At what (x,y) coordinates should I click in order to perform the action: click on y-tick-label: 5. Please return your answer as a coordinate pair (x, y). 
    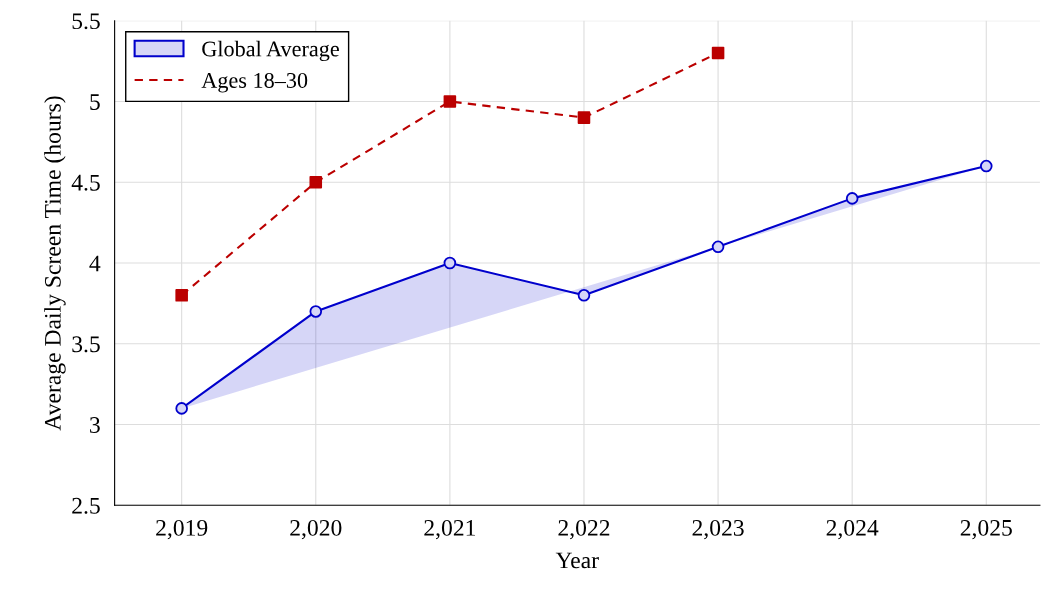
    Looking at the image, I should click on (95, 102).